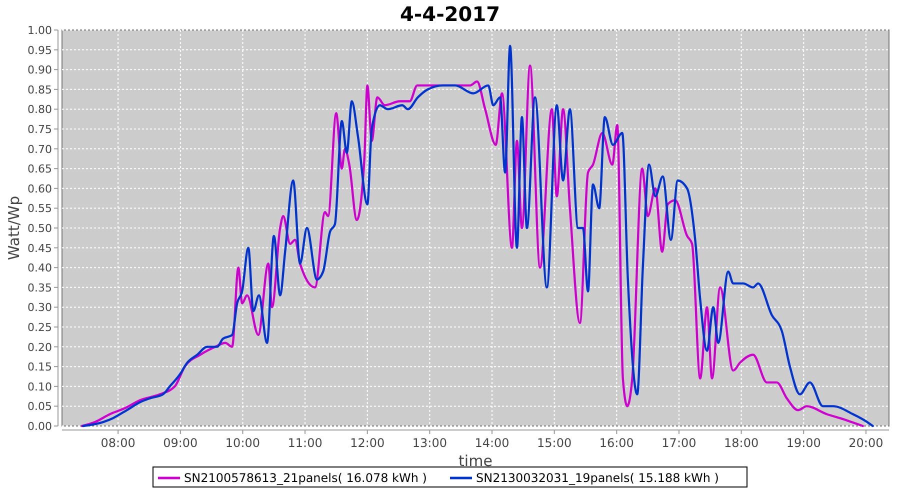  Describe the element at coordinates (475, 461) in the screenshot. I see `x-axis-title: time` at that location.